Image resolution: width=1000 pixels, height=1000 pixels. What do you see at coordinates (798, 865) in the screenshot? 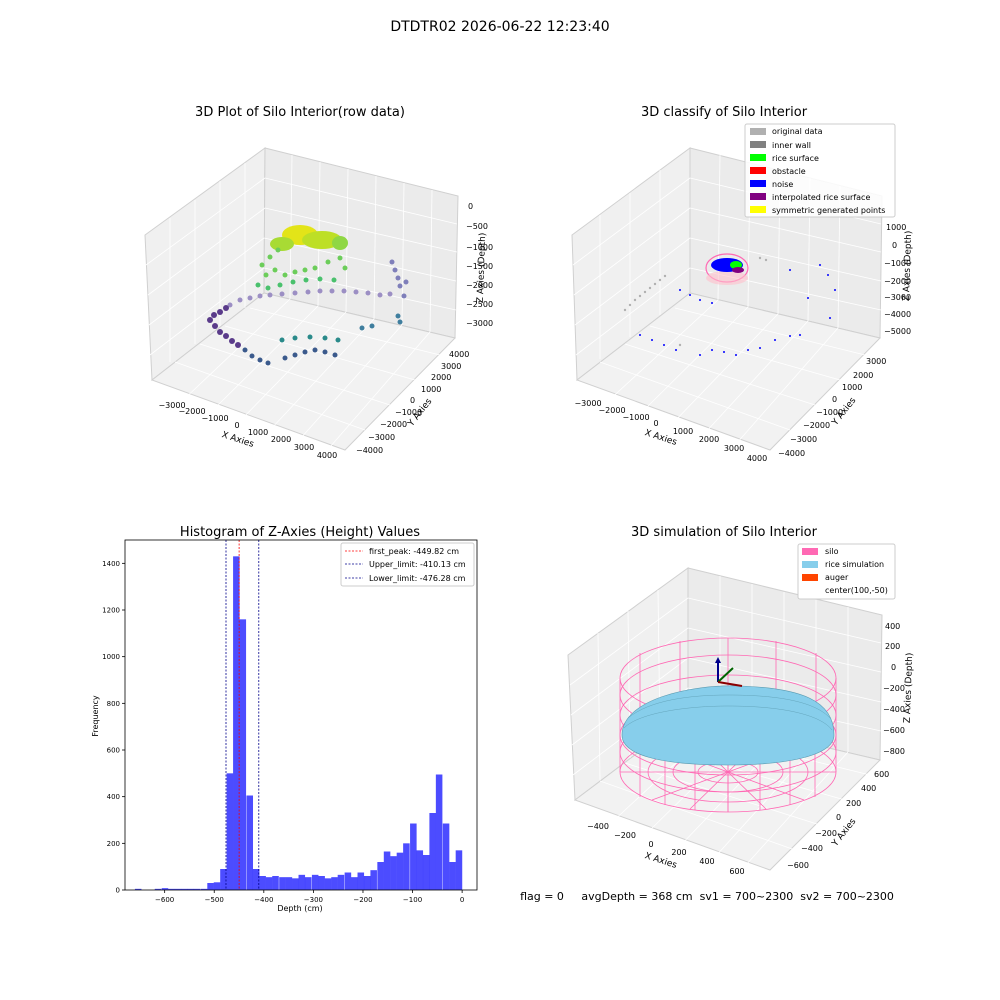
I see `svg-text: −600` at bounding box center [798, 865].